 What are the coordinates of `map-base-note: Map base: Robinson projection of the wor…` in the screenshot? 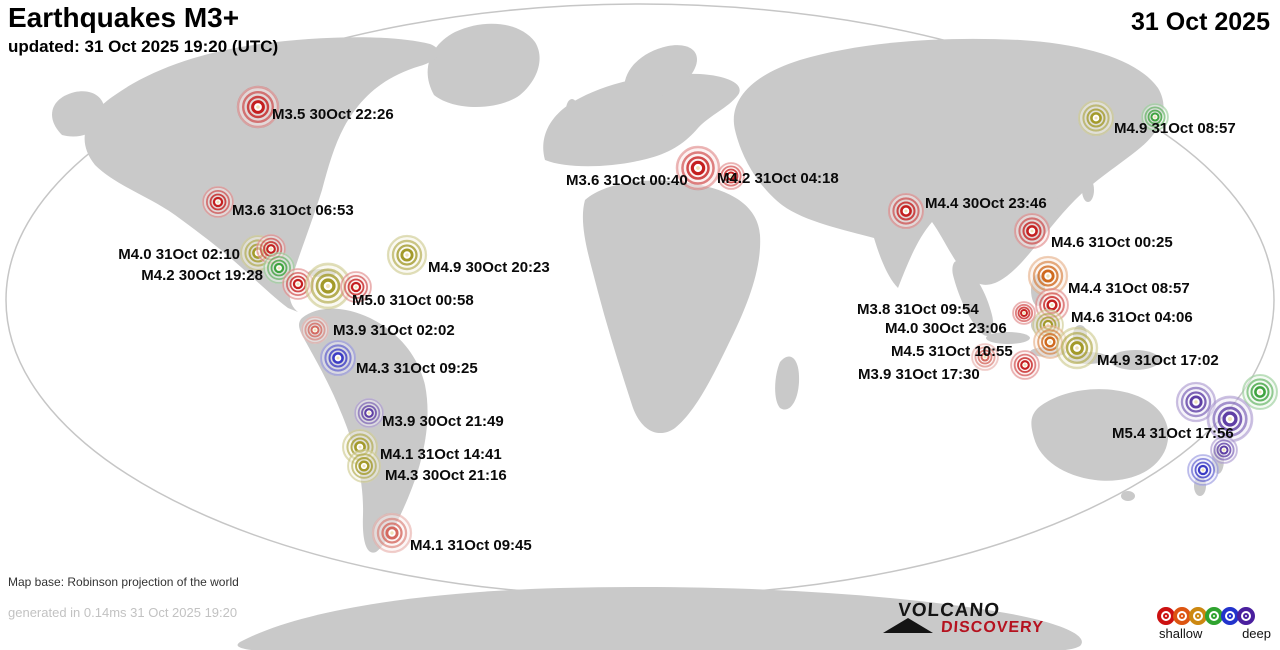 It's located at (123, 582).